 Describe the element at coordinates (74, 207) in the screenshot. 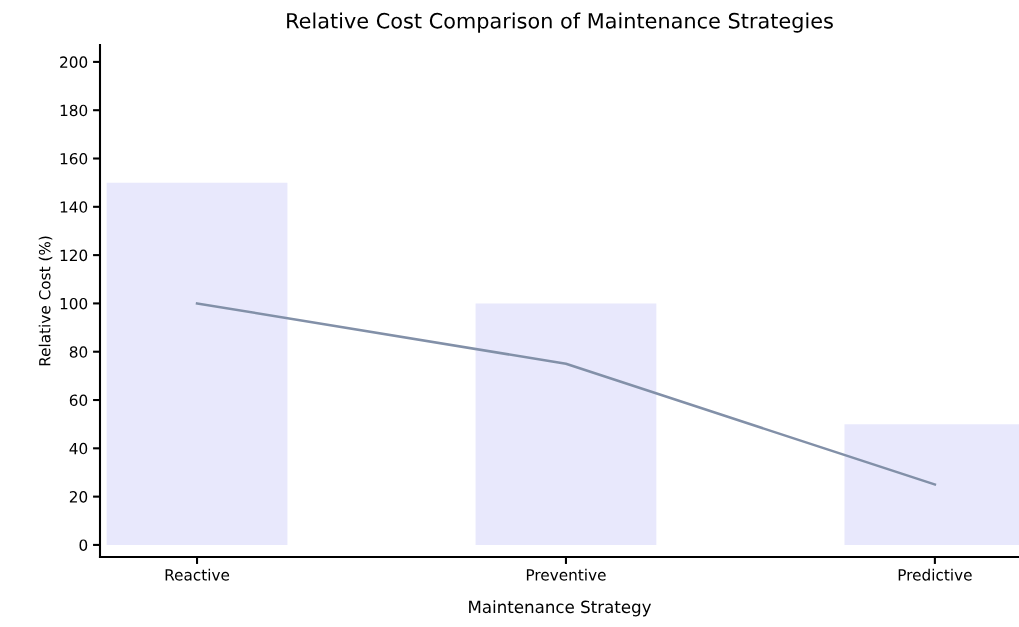

I see `y-tick-label: 140` at that location.